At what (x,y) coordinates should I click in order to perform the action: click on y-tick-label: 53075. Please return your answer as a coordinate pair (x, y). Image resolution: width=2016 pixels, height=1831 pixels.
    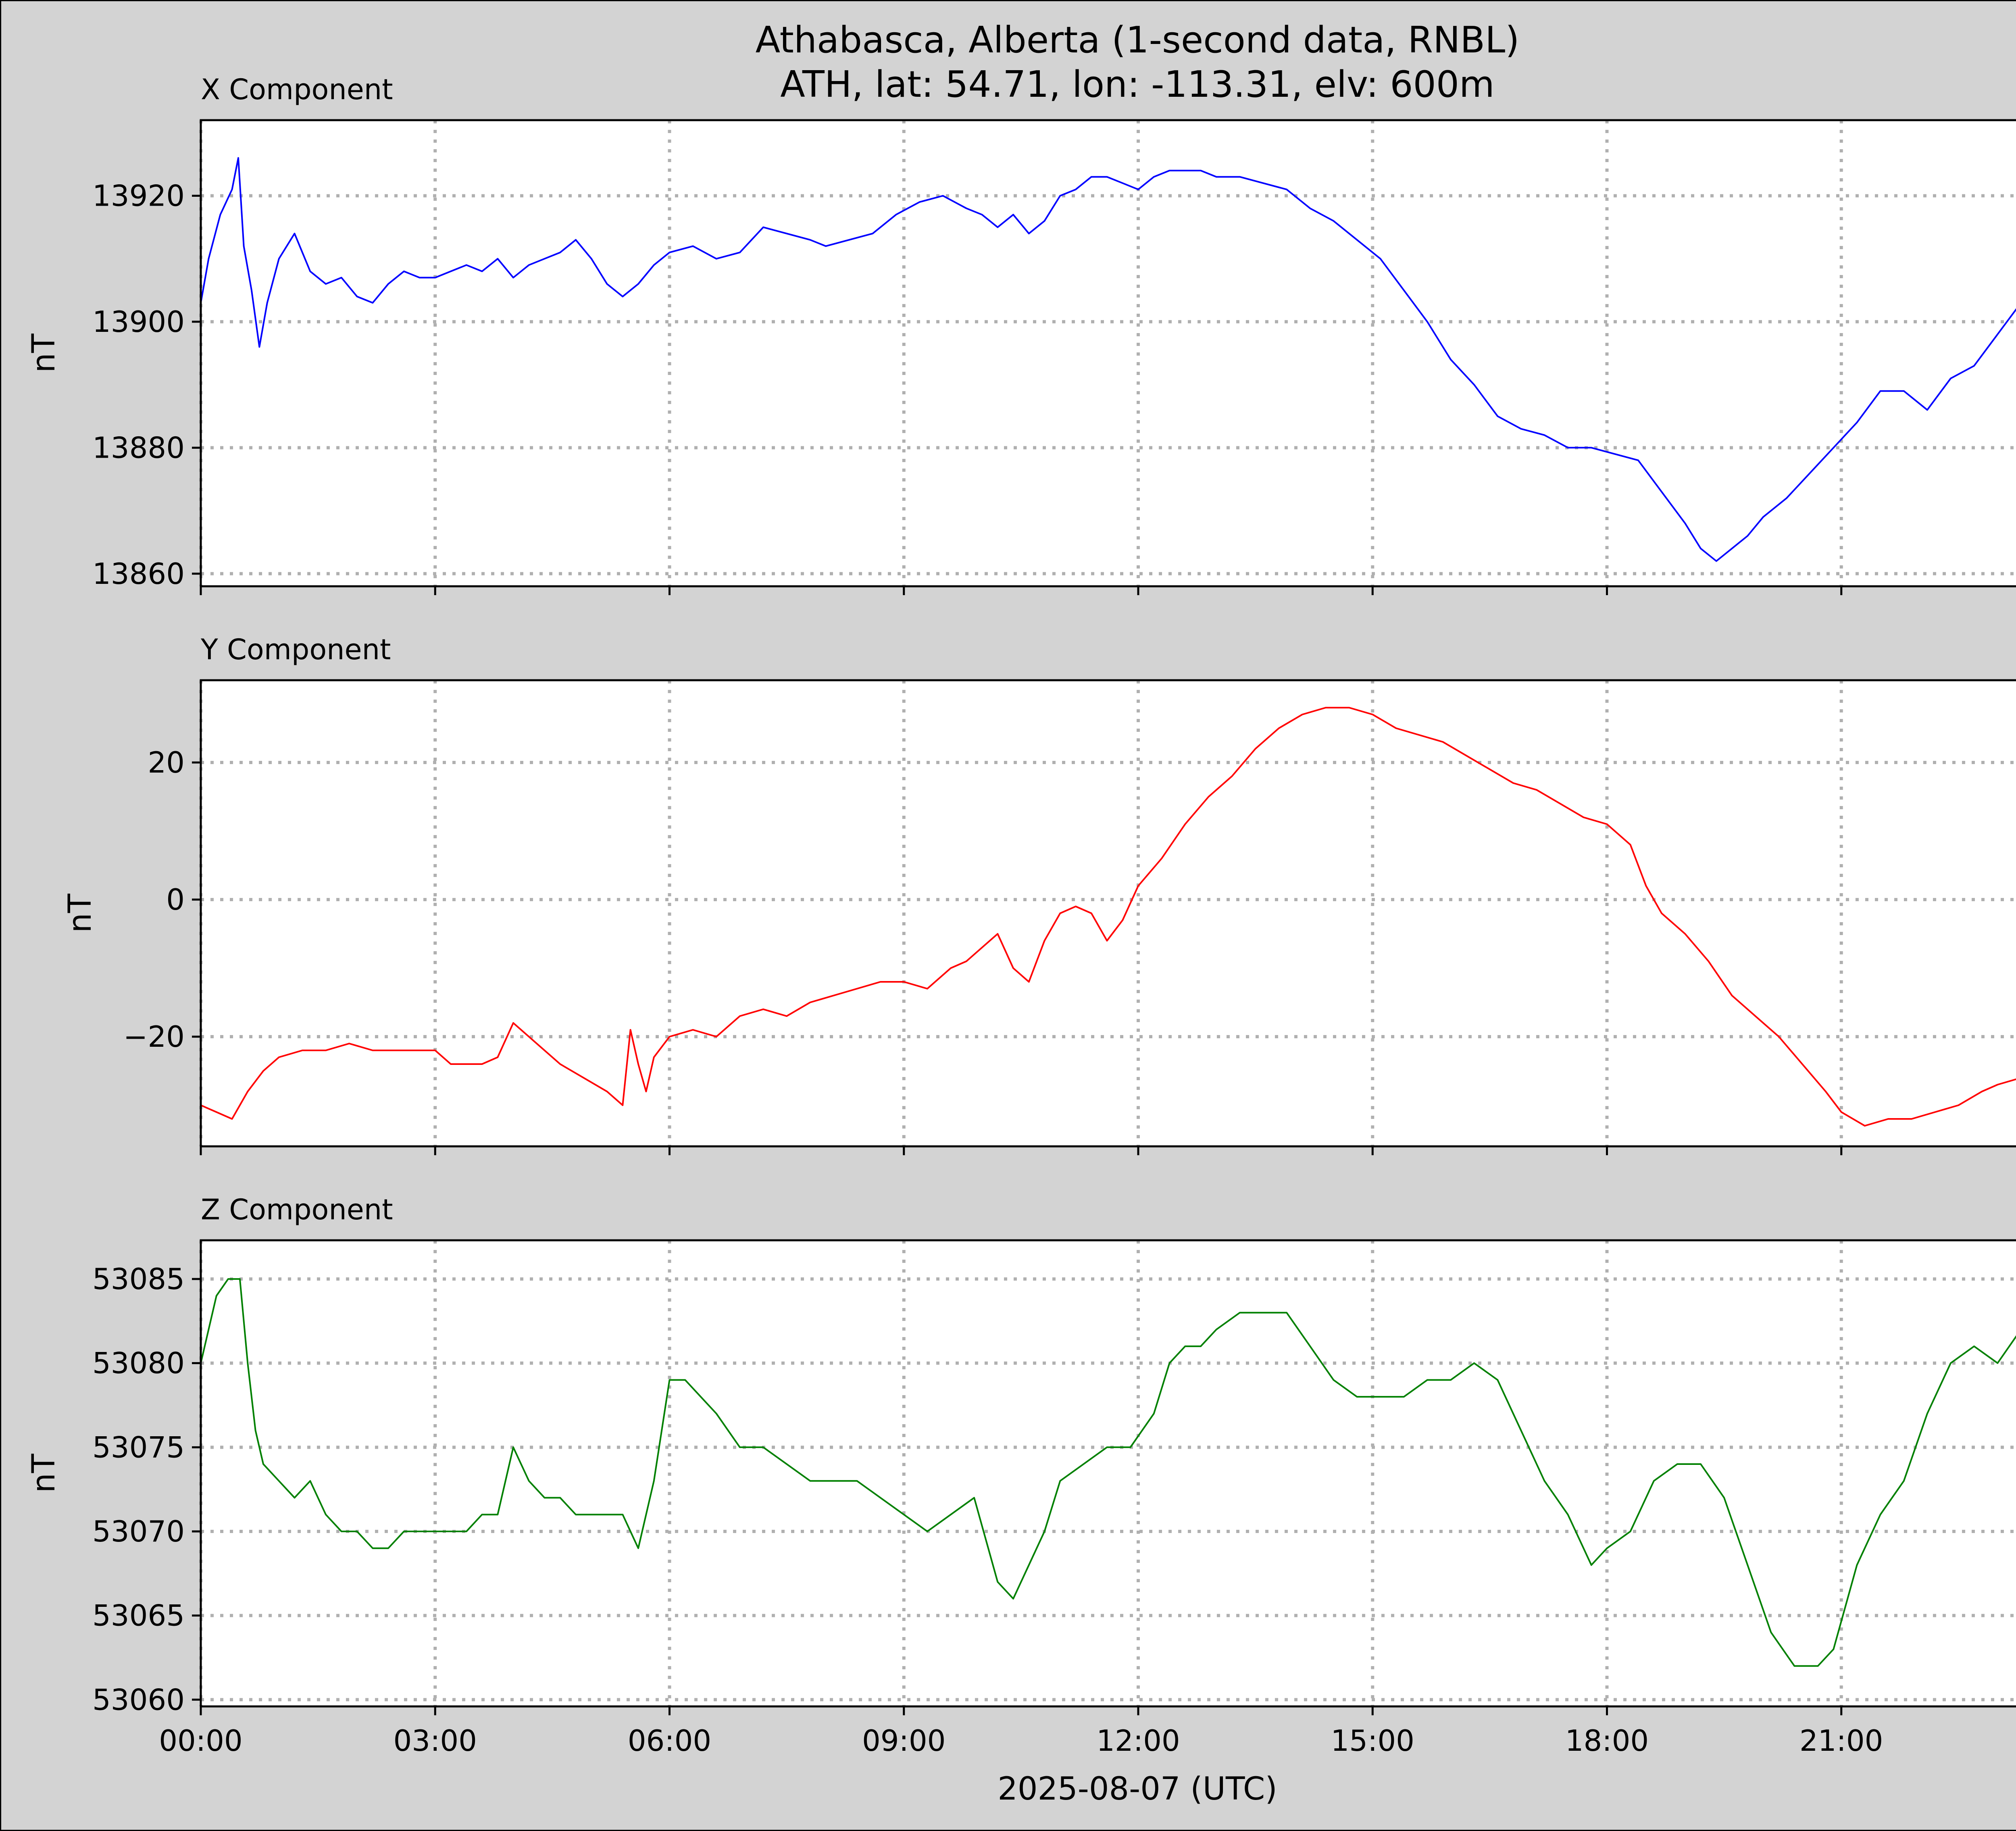
    Looking at the image, I should click on (138, 1447).